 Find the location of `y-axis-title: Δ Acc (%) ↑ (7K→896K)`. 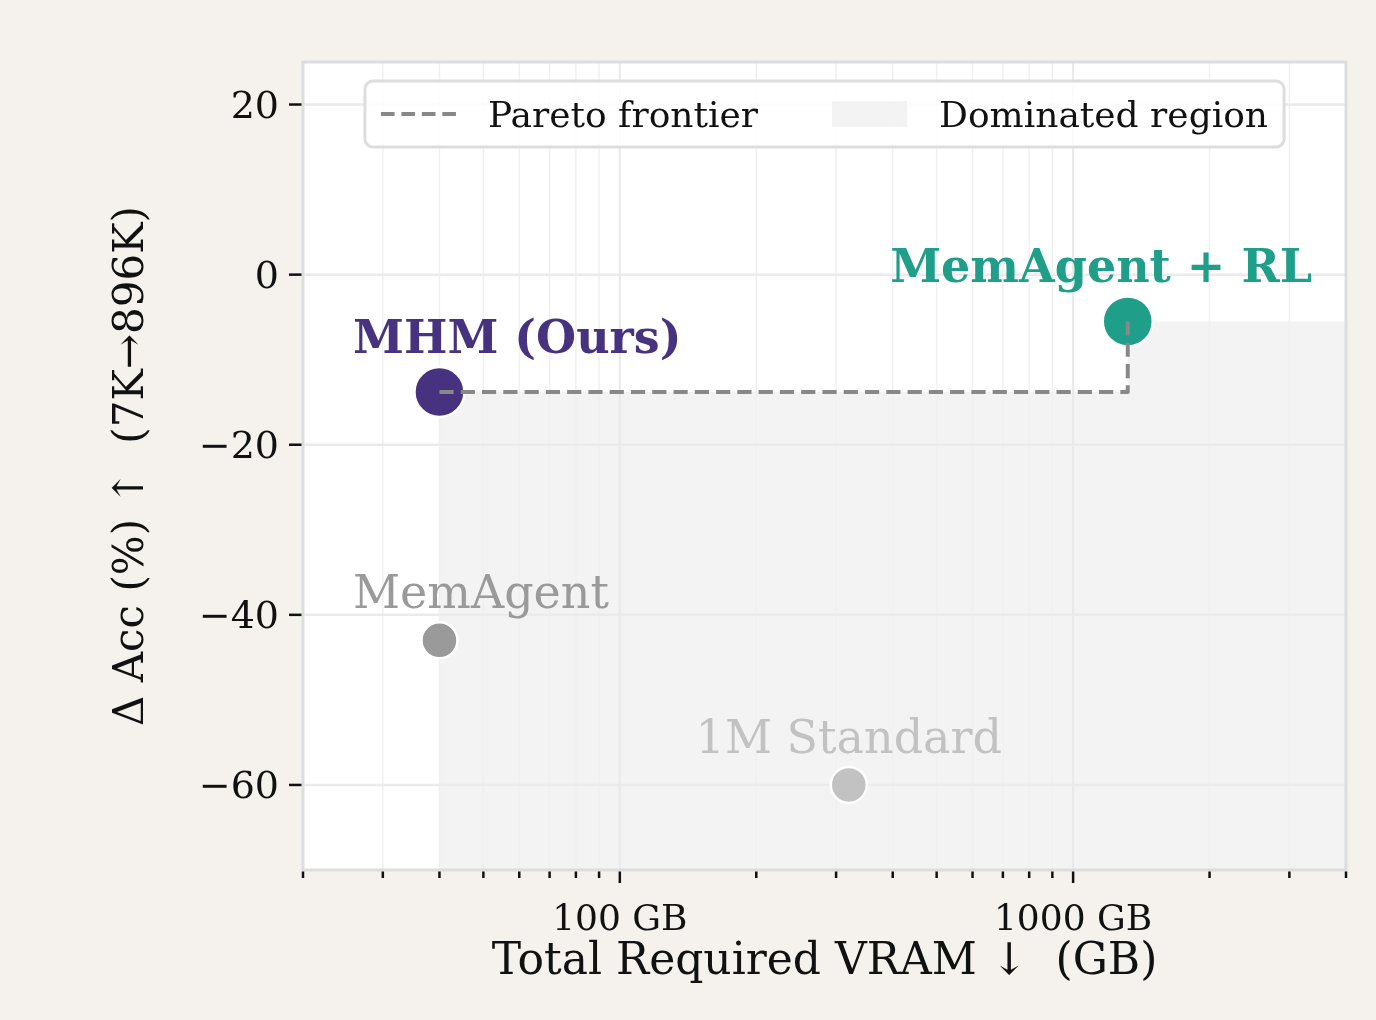

y-axis-title: Δ Acc (%) ↑ (7K→896K) is located at coordinates (128, 466).